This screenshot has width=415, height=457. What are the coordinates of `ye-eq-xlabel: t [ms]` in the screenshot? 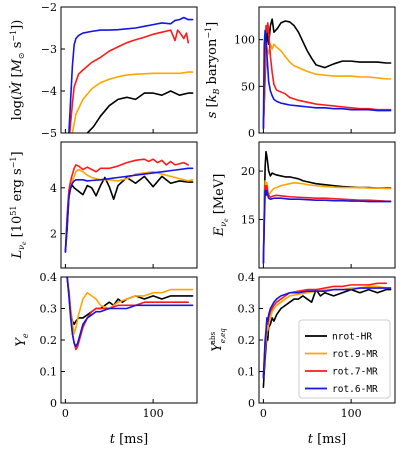 It's located at (327, 439).